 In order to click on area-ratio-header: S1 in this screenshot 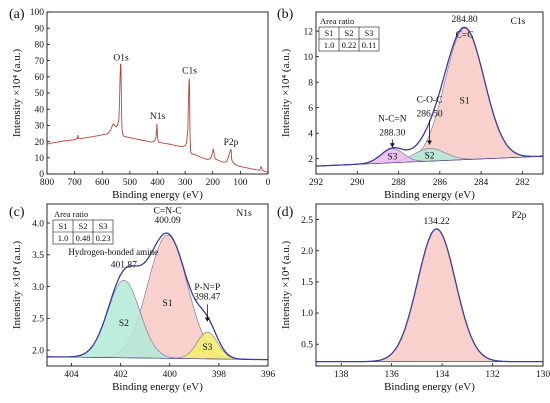, I will do `click(63, 226)`.